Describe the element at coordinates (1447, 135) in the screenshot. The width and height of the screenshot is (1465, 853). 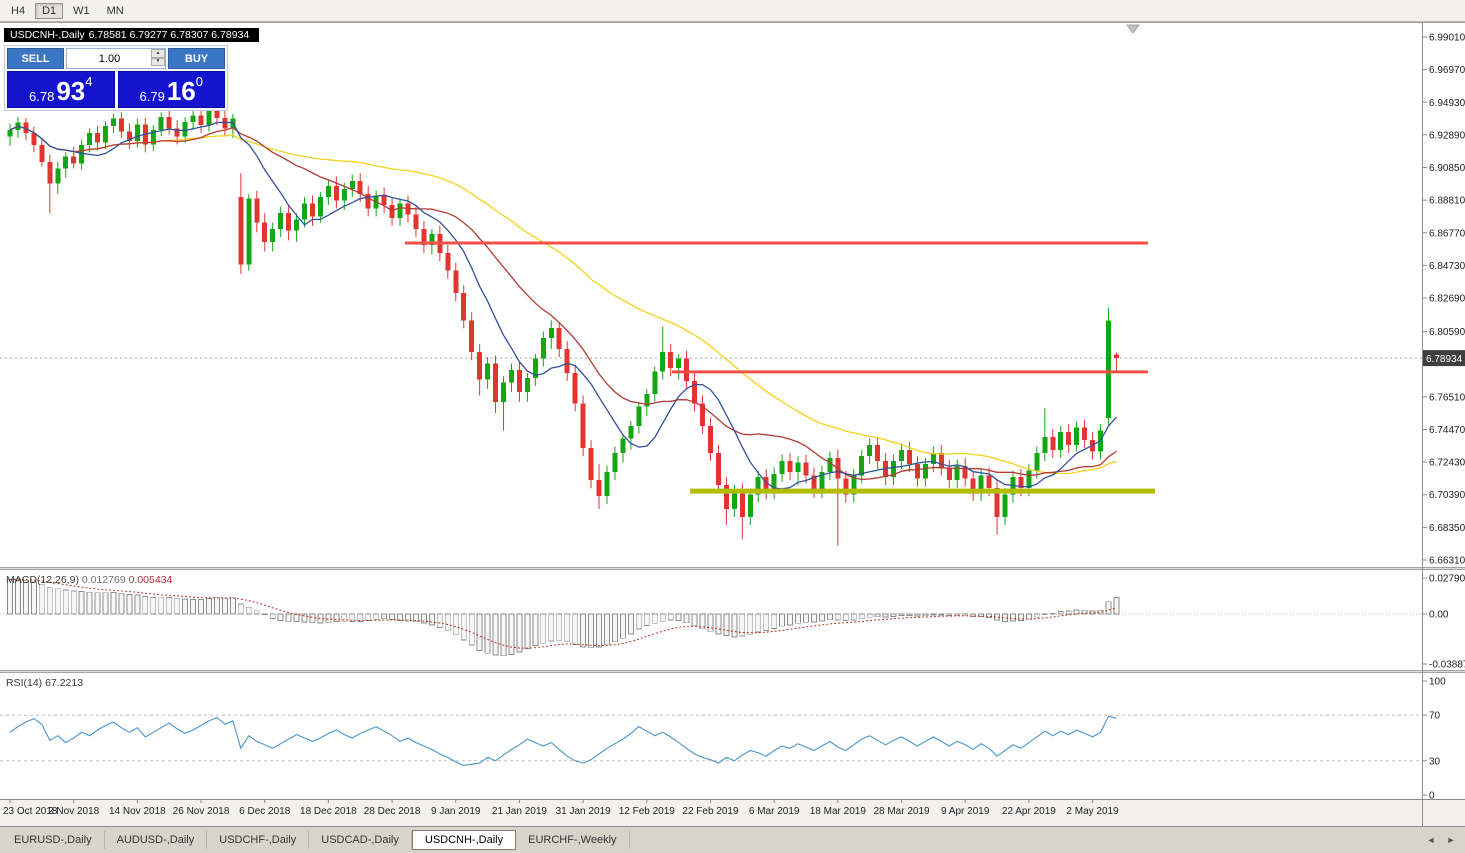
I see `svg-text: 6.92890` at that location.